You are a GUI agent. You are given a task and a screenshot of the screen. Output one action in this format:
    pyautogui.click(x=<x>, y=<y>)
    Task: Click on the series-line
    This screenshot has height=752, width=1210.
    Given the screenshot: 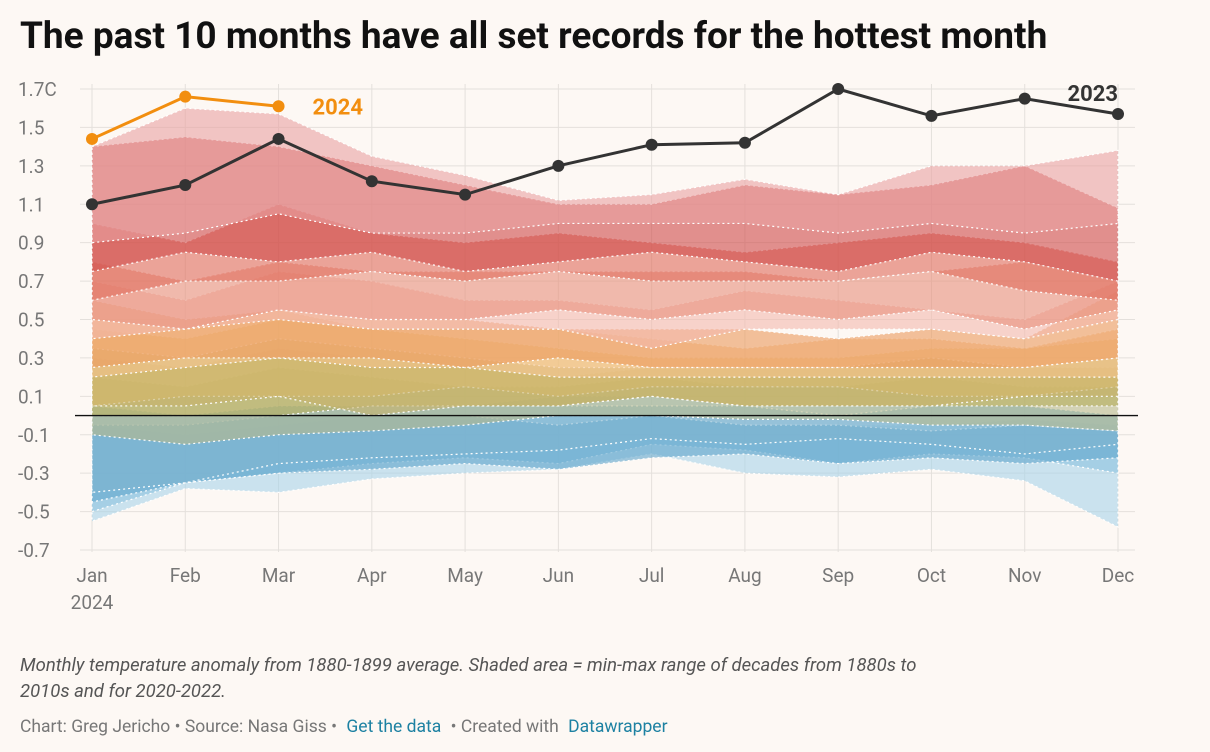 What is the action you would take?
    pyautogui.click(x=605, y=146)
    